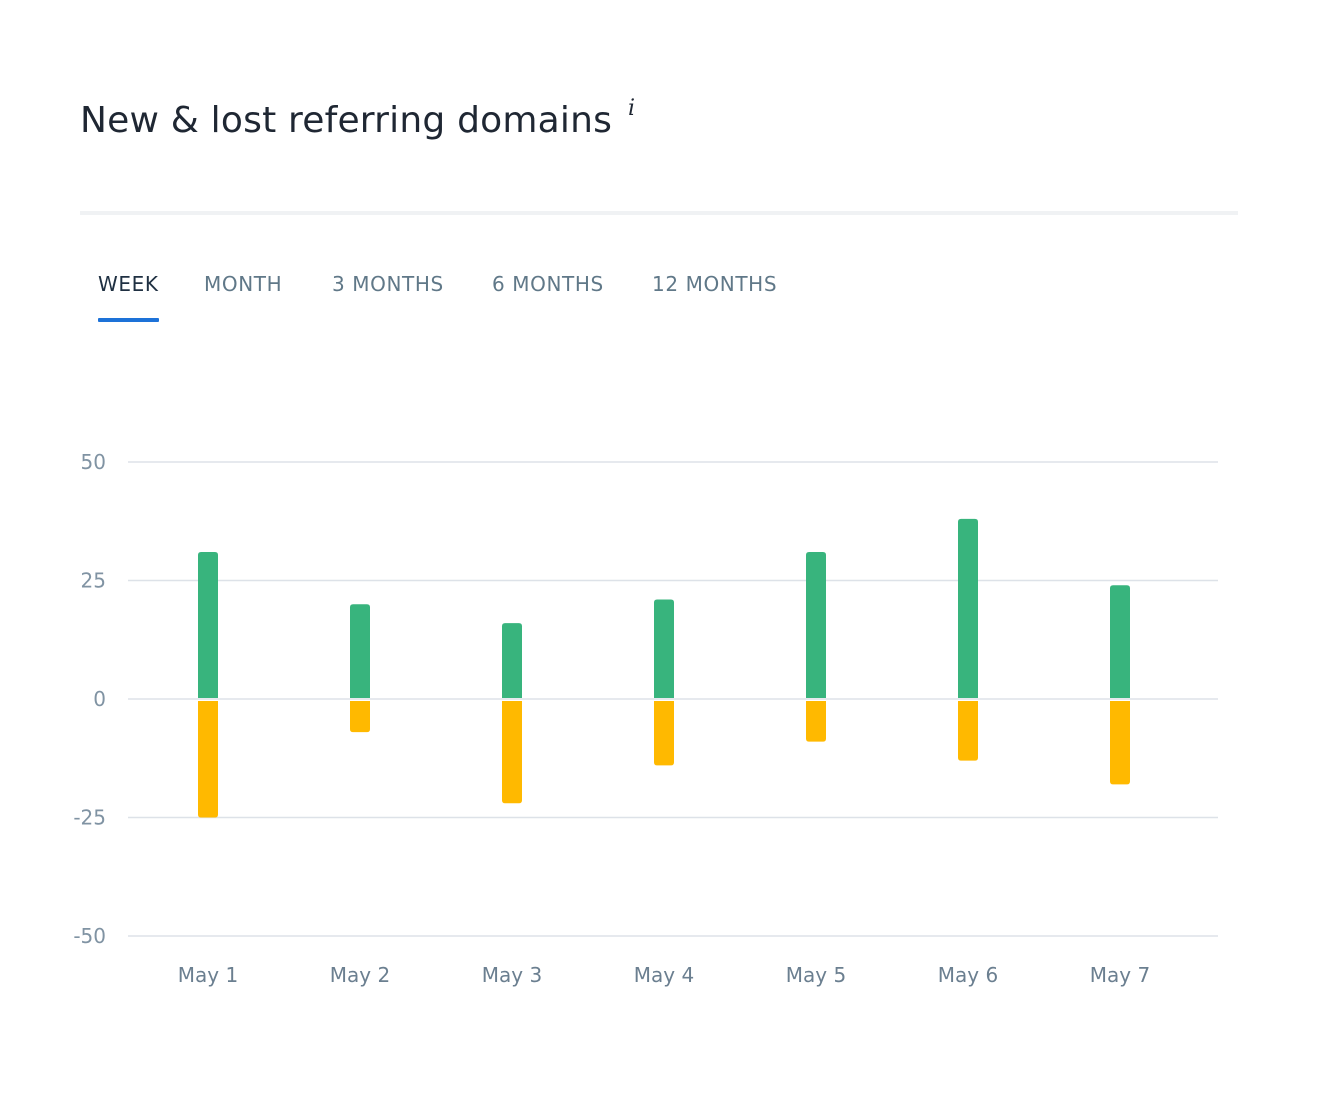 Image resolution: width=1318 pixels, height=1112 pixels. Describe the element at coordinates (99, 699) in the screenshot. I see `y-tick-label: 0` at that location.